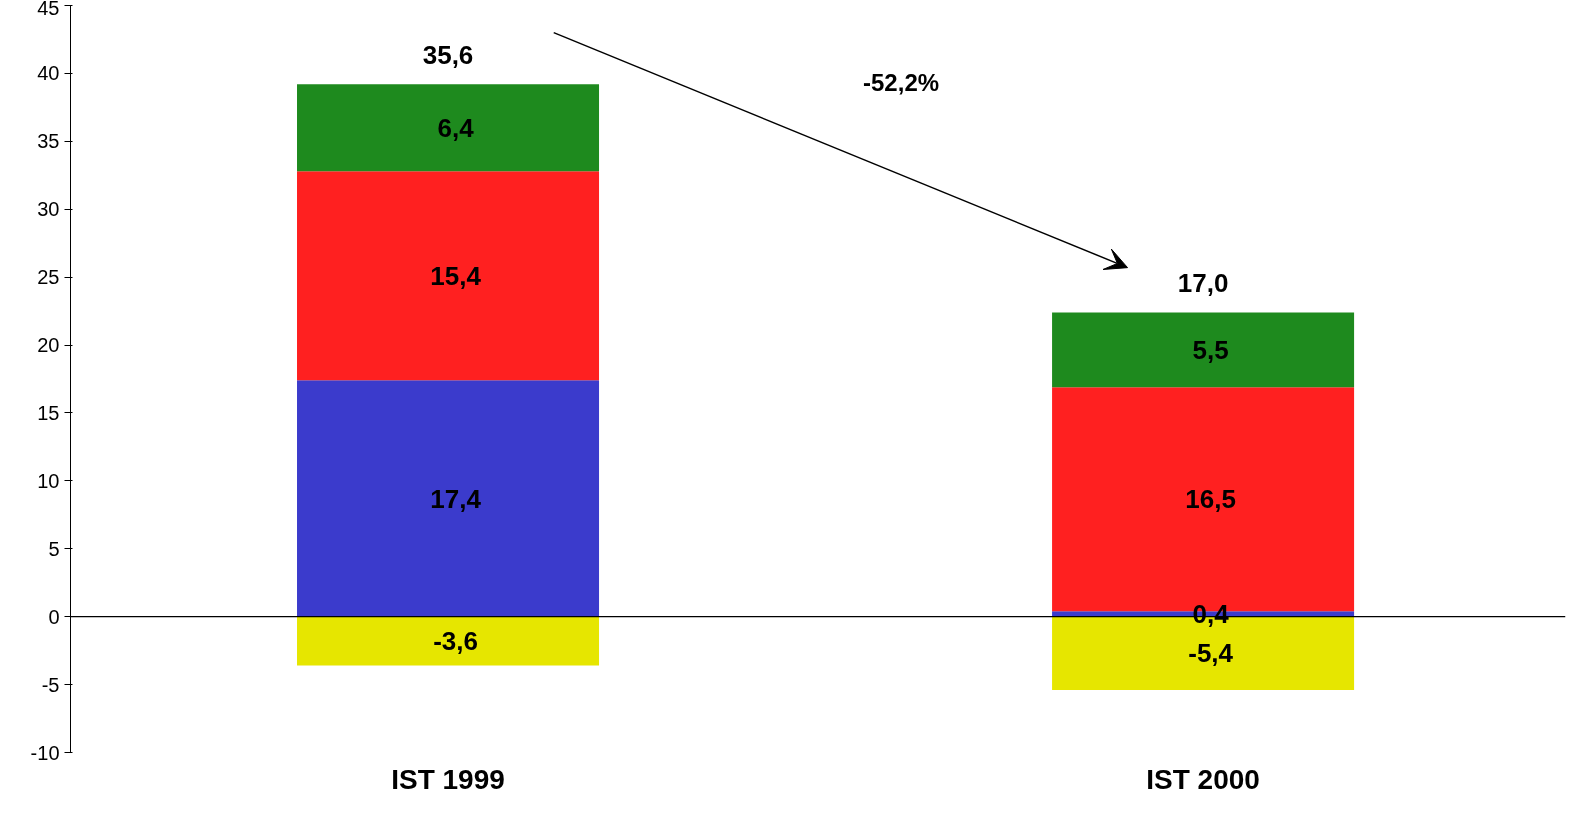 The height and width of the screenshot is (818, 1576). Describe the element at coordinates (1210, 499) in the screenshot. I see `data-label: 16,5` at that location.